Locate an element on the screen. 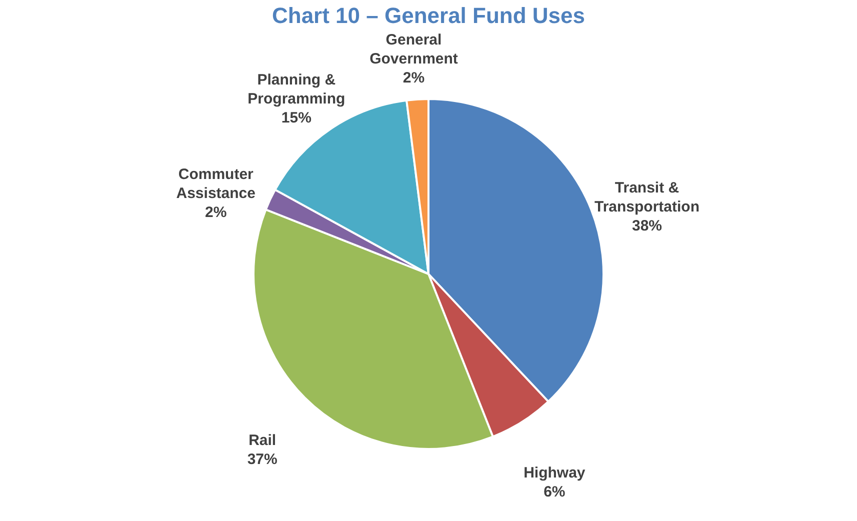  data-label: 15% is located at coordinates (296, 118).